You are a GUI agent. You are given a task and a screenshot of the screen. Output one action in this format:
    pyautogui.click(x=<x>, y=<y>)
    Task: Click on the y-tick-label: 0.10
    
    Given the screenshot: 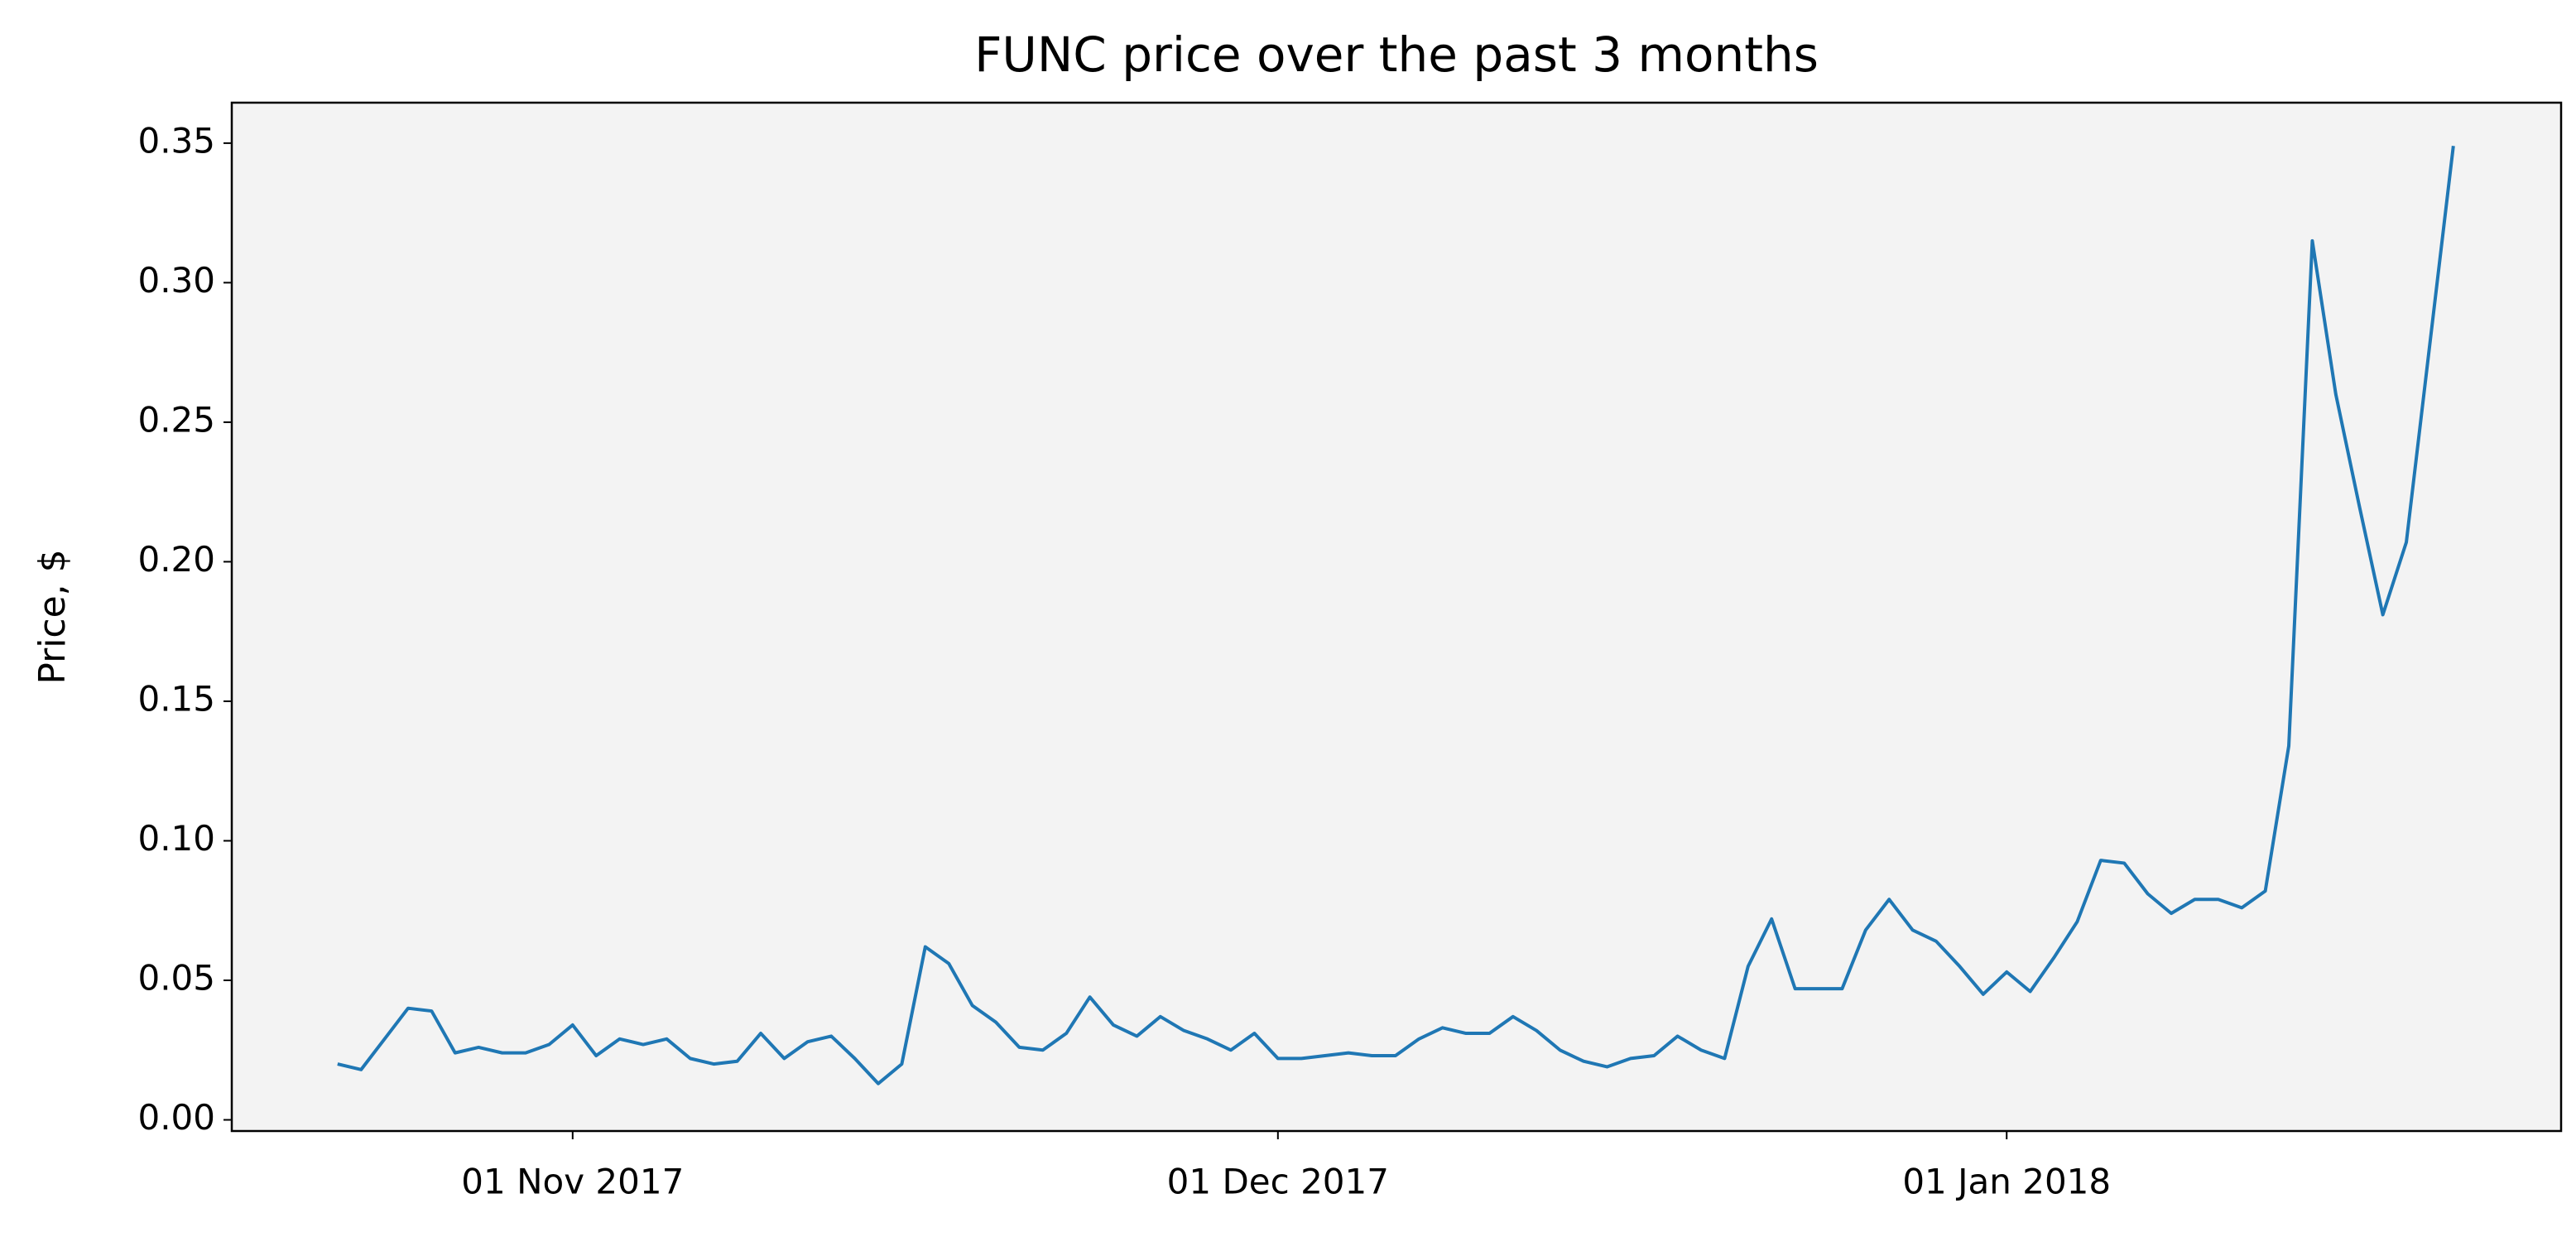 What is the action you would take?
    pyautogui.click(x=176, y=838)
    